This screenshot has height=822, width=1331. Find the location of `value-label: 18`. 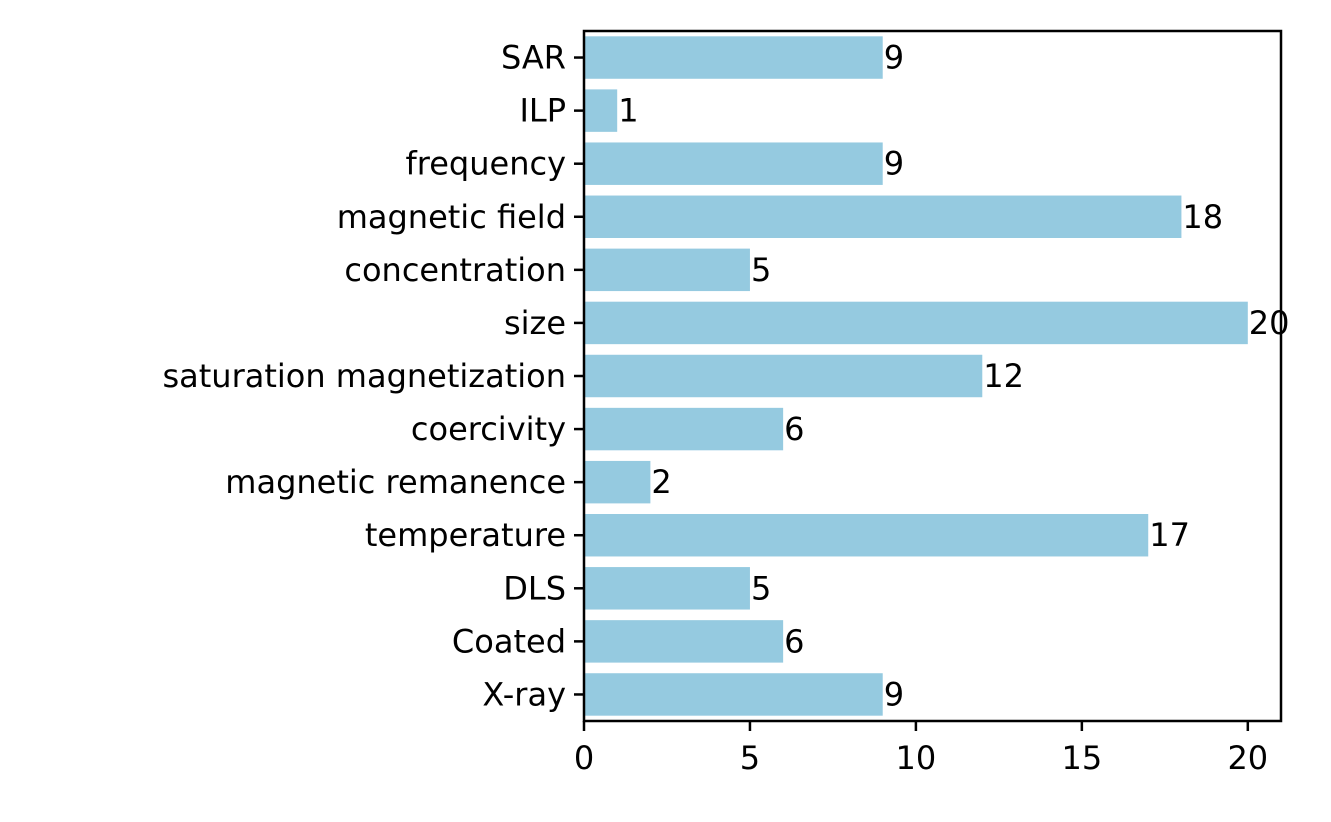

value-label: 18 is located at coordinates (1202, 217).